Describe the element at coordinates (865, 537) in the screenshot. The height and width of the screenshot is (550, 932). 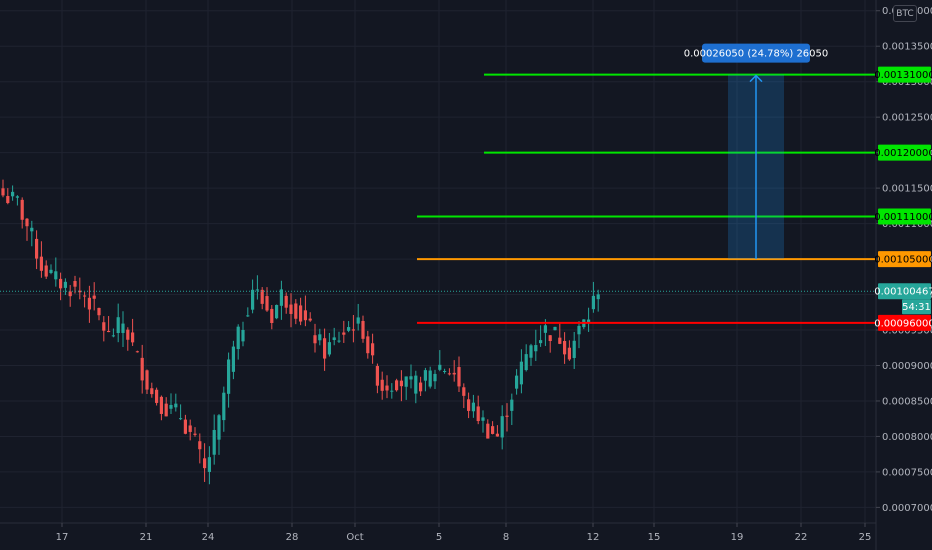
I see `time-tick-label: 25` at that location.